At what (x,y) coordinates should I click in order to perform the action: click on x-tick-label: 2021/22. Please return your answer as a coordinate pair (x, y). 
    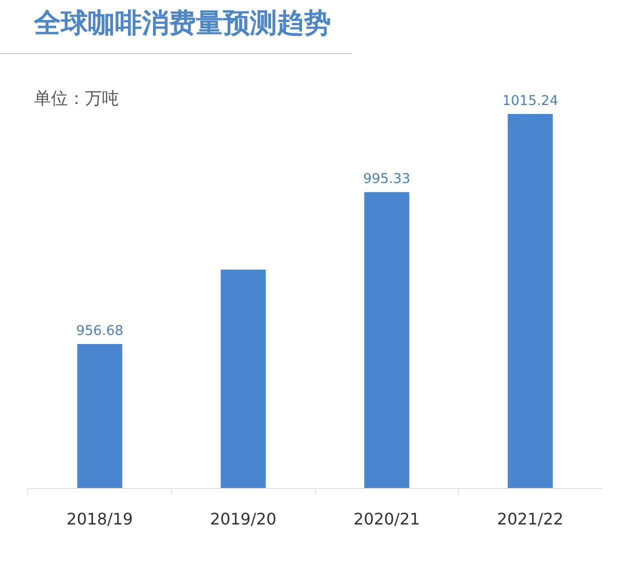
    Looking at the image, I should click on (530, 519).